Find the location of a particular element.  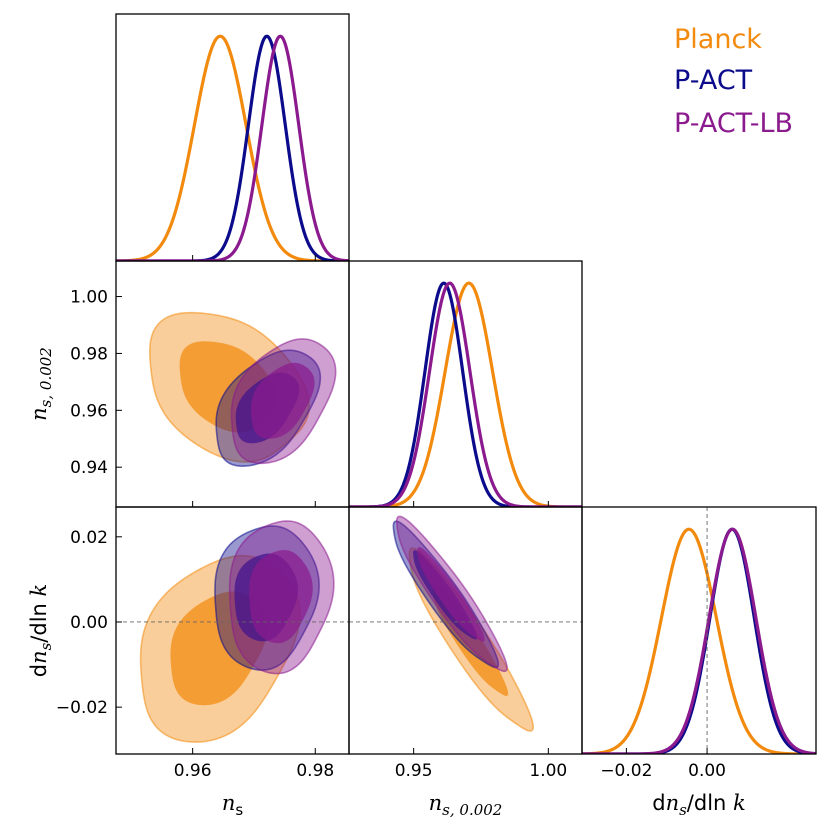

y-tick-label-ns002: 0.96 is located at coordinates (89, 411).